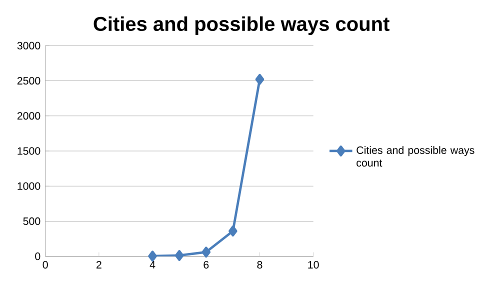 Image resolution: width=483 pixels, height=291 pixels. Describe the element at coordinates (28, 80) in the screenshot. I see `y-tick-label: 2500` at that location.